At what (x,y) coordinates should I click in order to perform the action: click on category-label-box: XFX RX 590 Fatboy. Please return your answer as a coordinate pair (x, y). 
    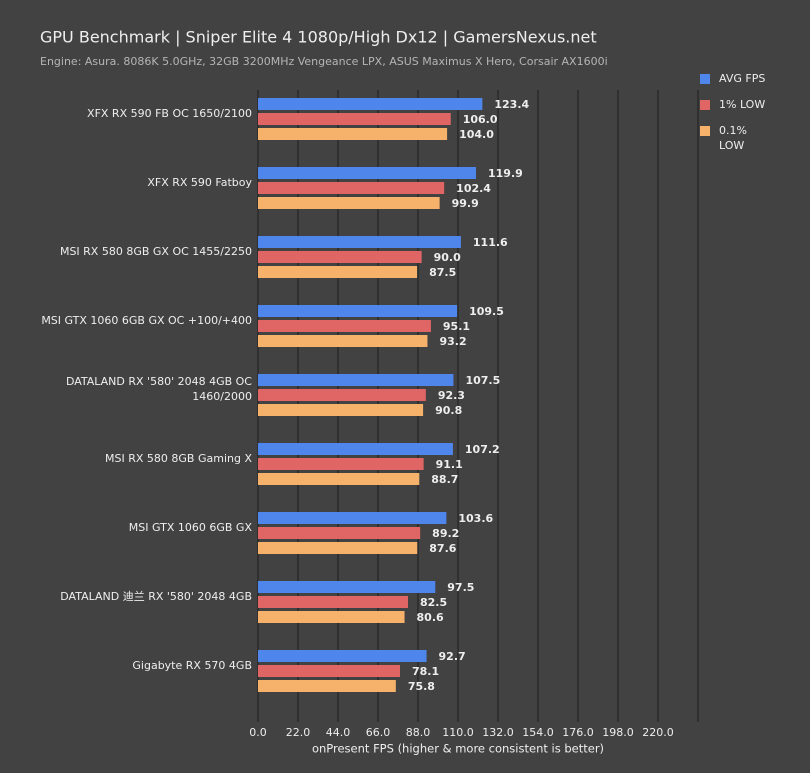
    Looking at the image, I should click on (199, 182).